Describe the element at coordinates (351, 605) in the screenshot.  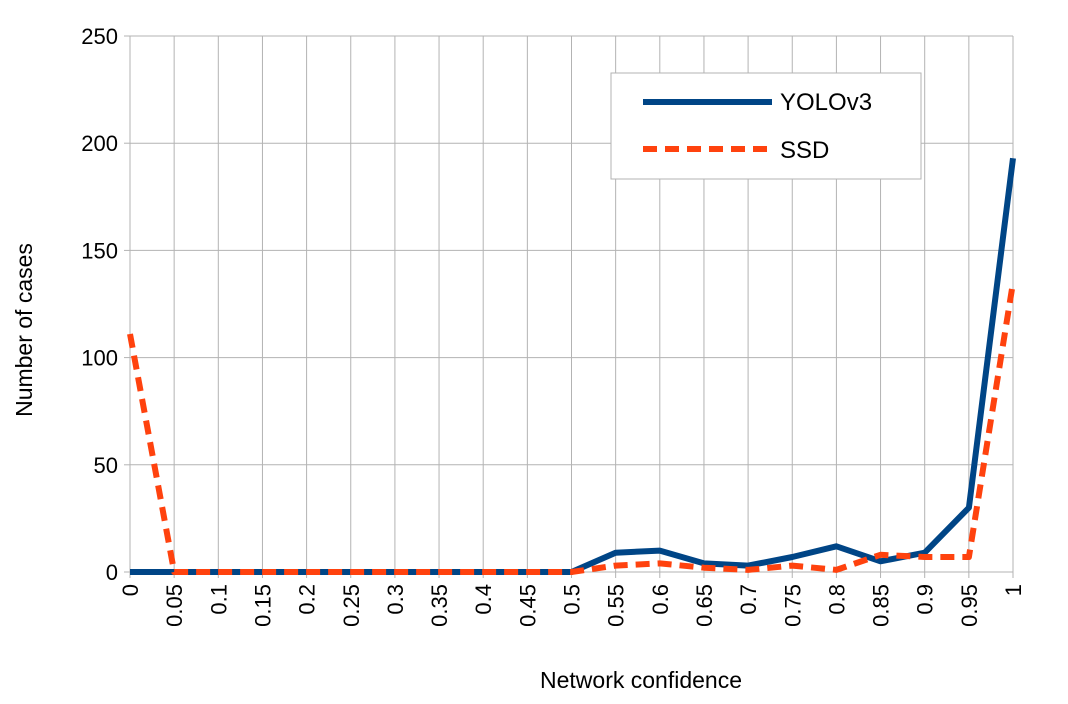
I see `x-tick-label: 0.25` at that location.